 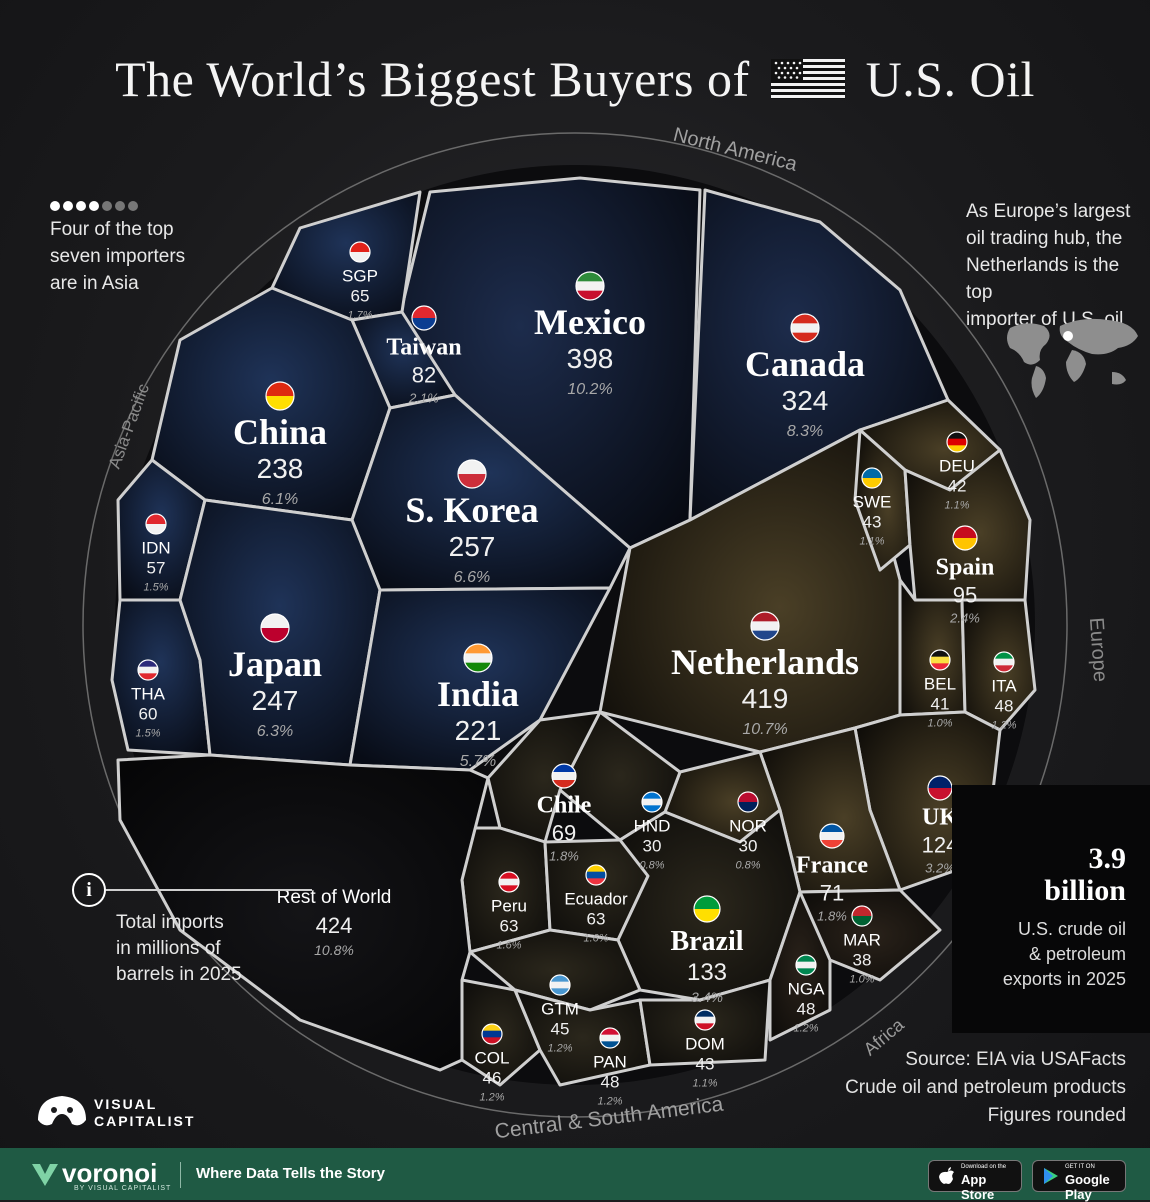 What do you see at coordinates (965, 538) in the screenshot?
I see `flag-spain-icon` at bounding box center [965, 538].